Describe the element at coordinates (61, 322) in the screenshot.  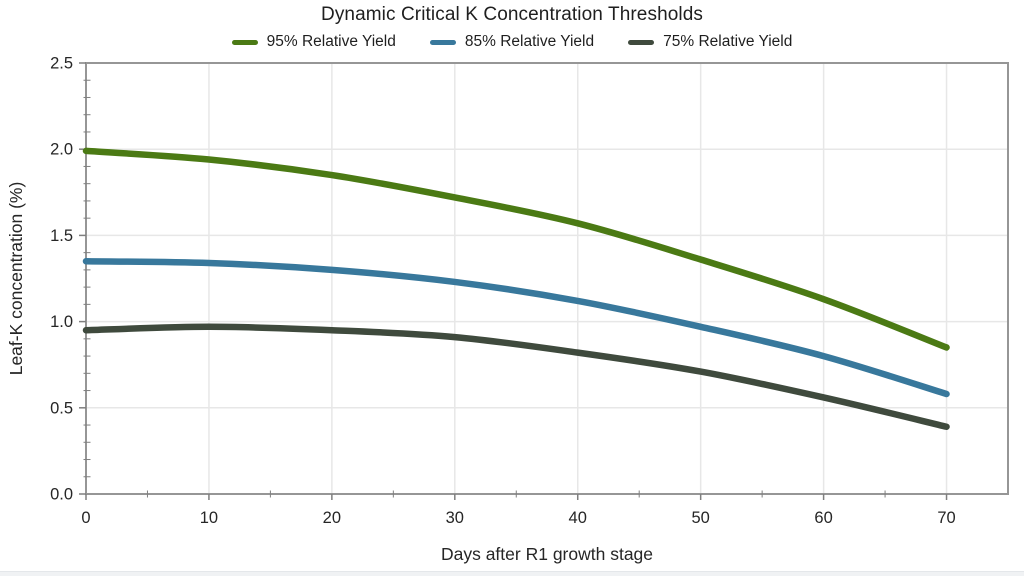
I see `y-tick-label: 1.0` at that location.